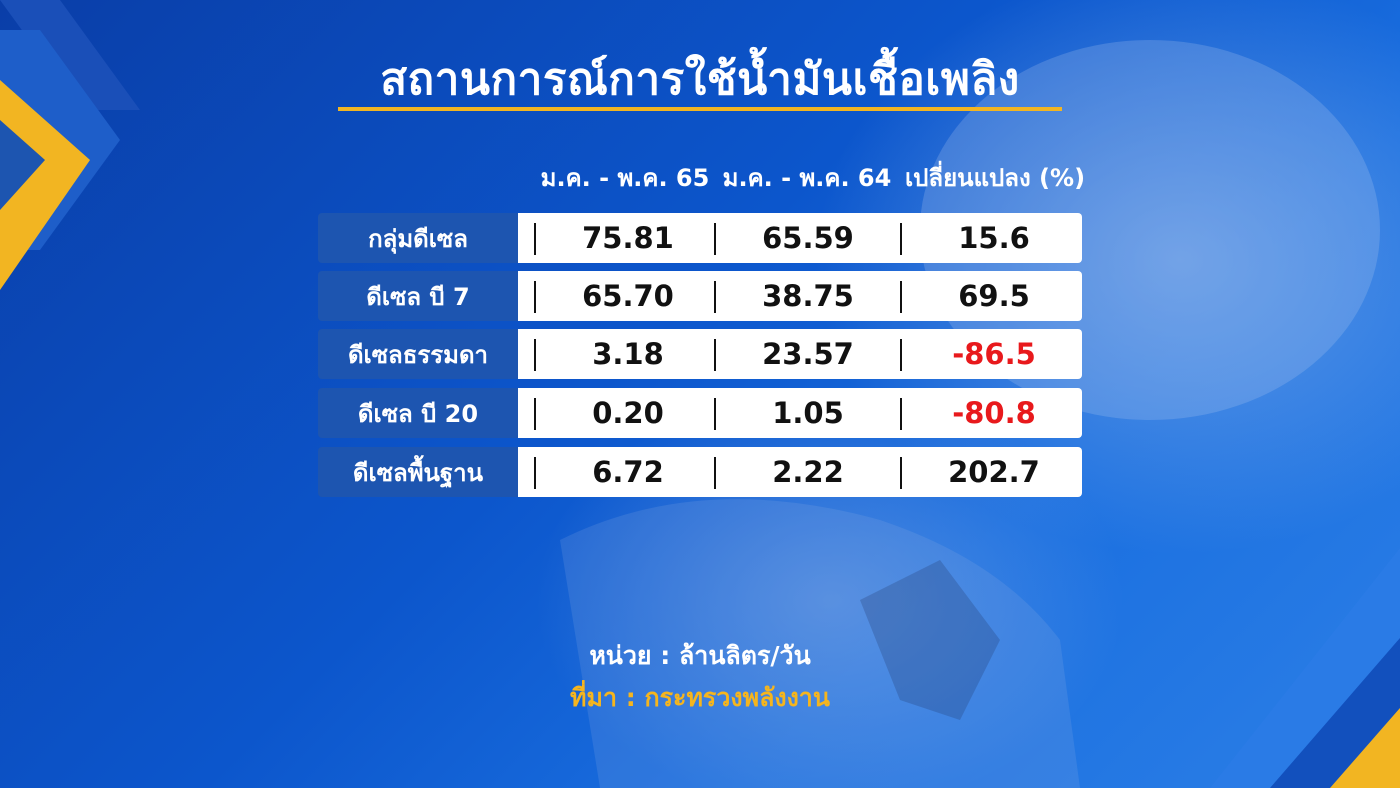 This screenshot has width=1400, height=788. What do you see at coordinates (418, 472) in the screenshot?
I see `row-label: ดีเซลพื้นฐาน` at bounding box center [418, 472].